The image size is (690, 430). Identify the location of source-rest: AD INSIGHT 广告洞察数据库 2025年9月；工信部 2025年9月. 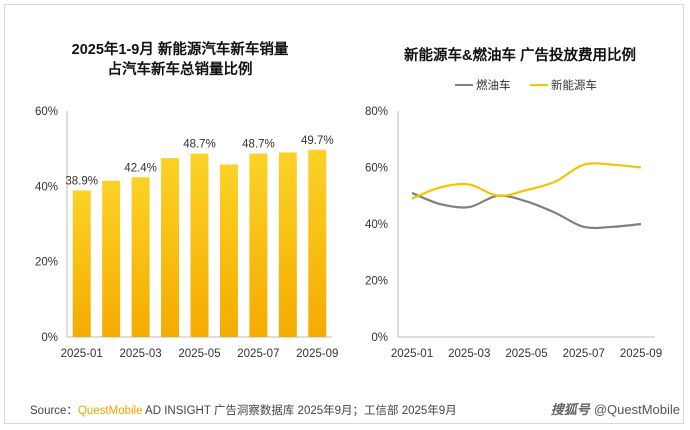
(299, 411).